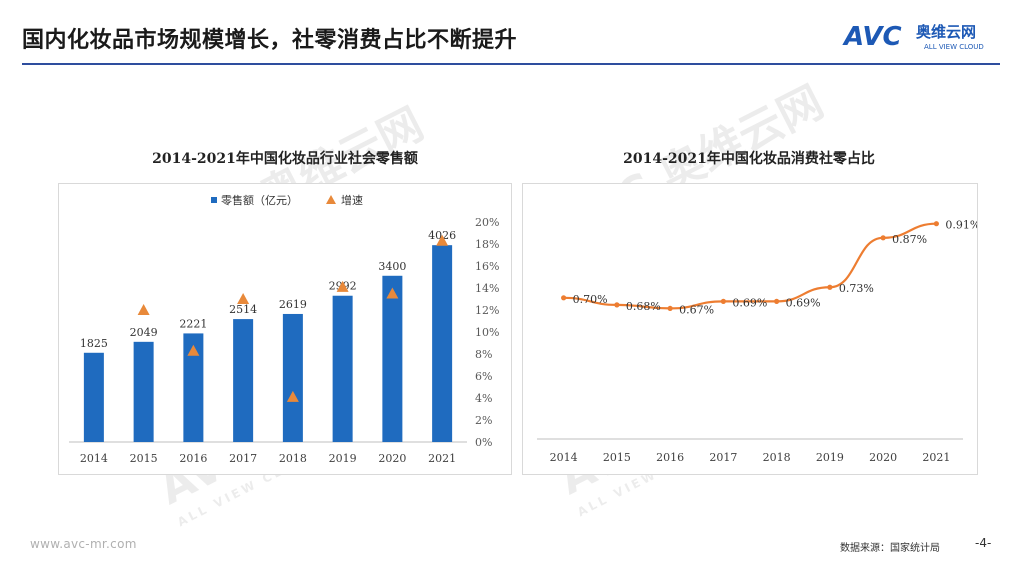 The height and width of the screenshot is (576, 1024). I want to click on logo-cn: 奥维云网, so click(946, 32).